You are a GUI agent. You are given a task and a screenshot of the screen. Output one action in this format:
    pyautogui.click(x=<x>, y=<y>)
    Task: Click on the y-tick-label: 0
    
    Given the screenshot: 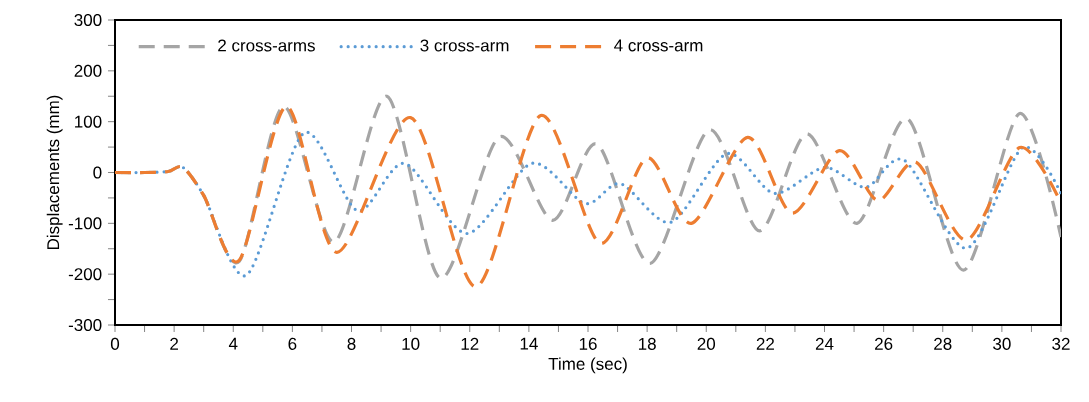 What is the action you would take?
    pyautogui.click(x=97, y=172)
    